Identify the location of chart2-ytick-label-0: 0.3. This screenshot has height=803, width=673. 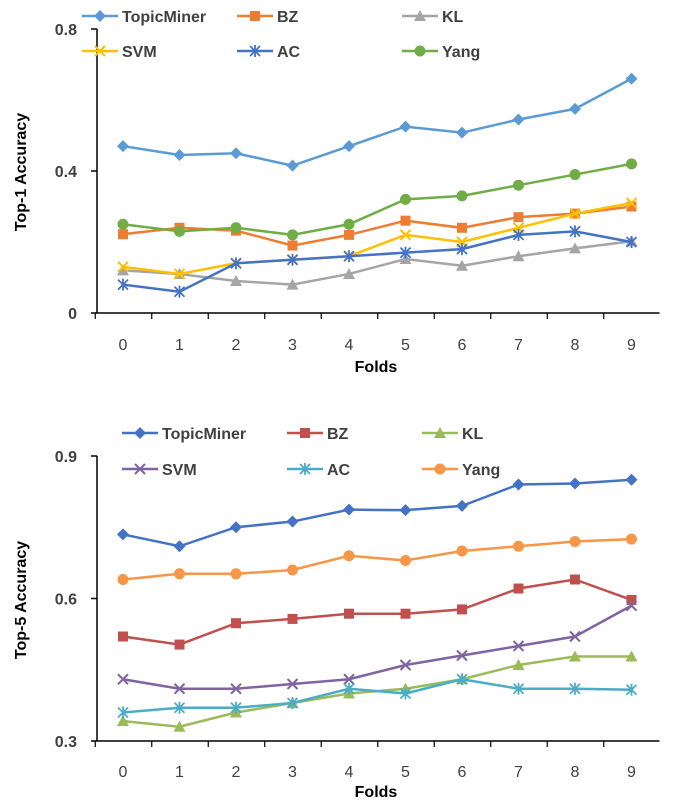
(66, 742).